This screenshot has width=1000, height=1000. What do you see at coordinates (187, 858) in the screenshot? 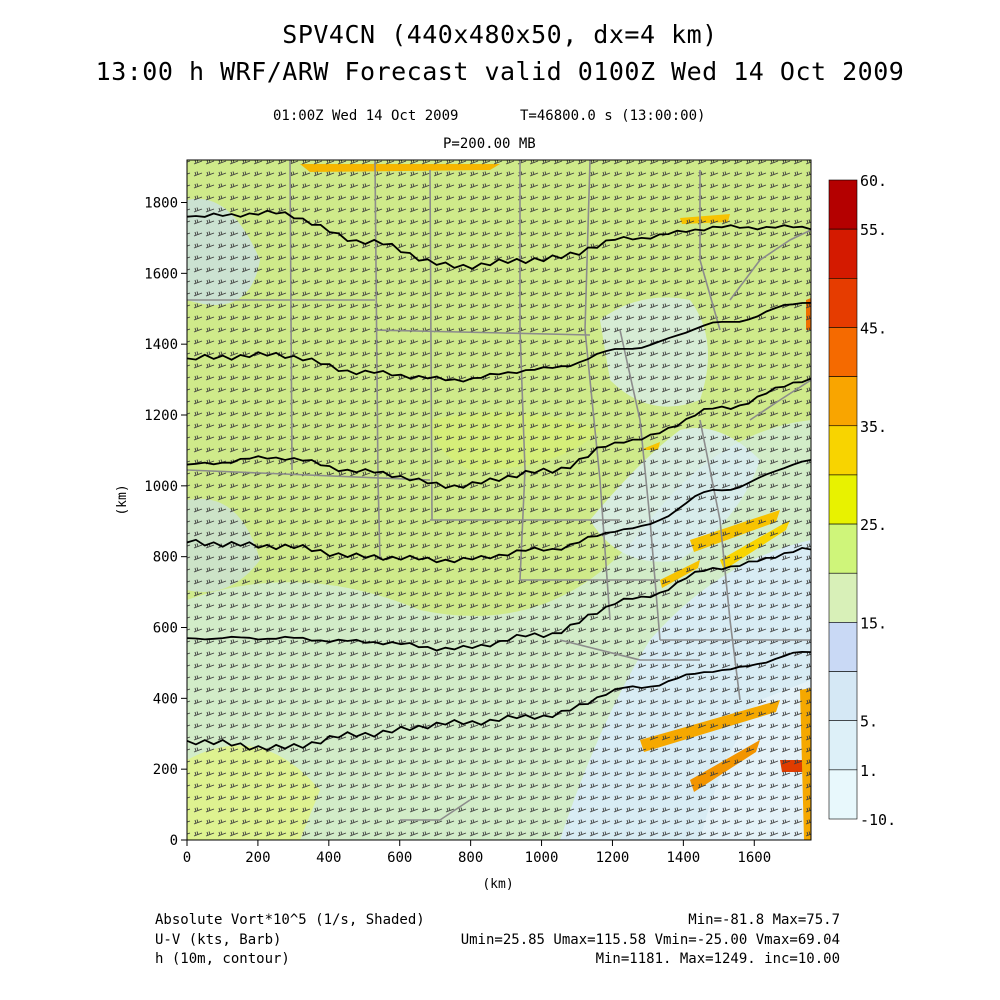
I see `x-tick-label: 0` at bounding box center [187, 858].